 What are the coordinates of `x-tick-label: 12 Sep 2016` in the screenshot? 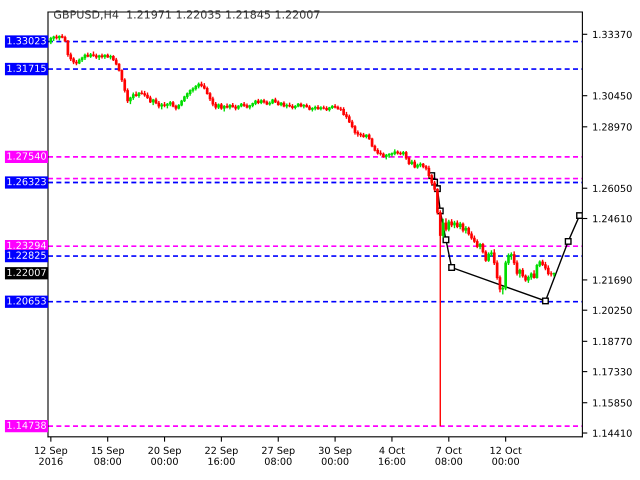 It's located at (51, 455).